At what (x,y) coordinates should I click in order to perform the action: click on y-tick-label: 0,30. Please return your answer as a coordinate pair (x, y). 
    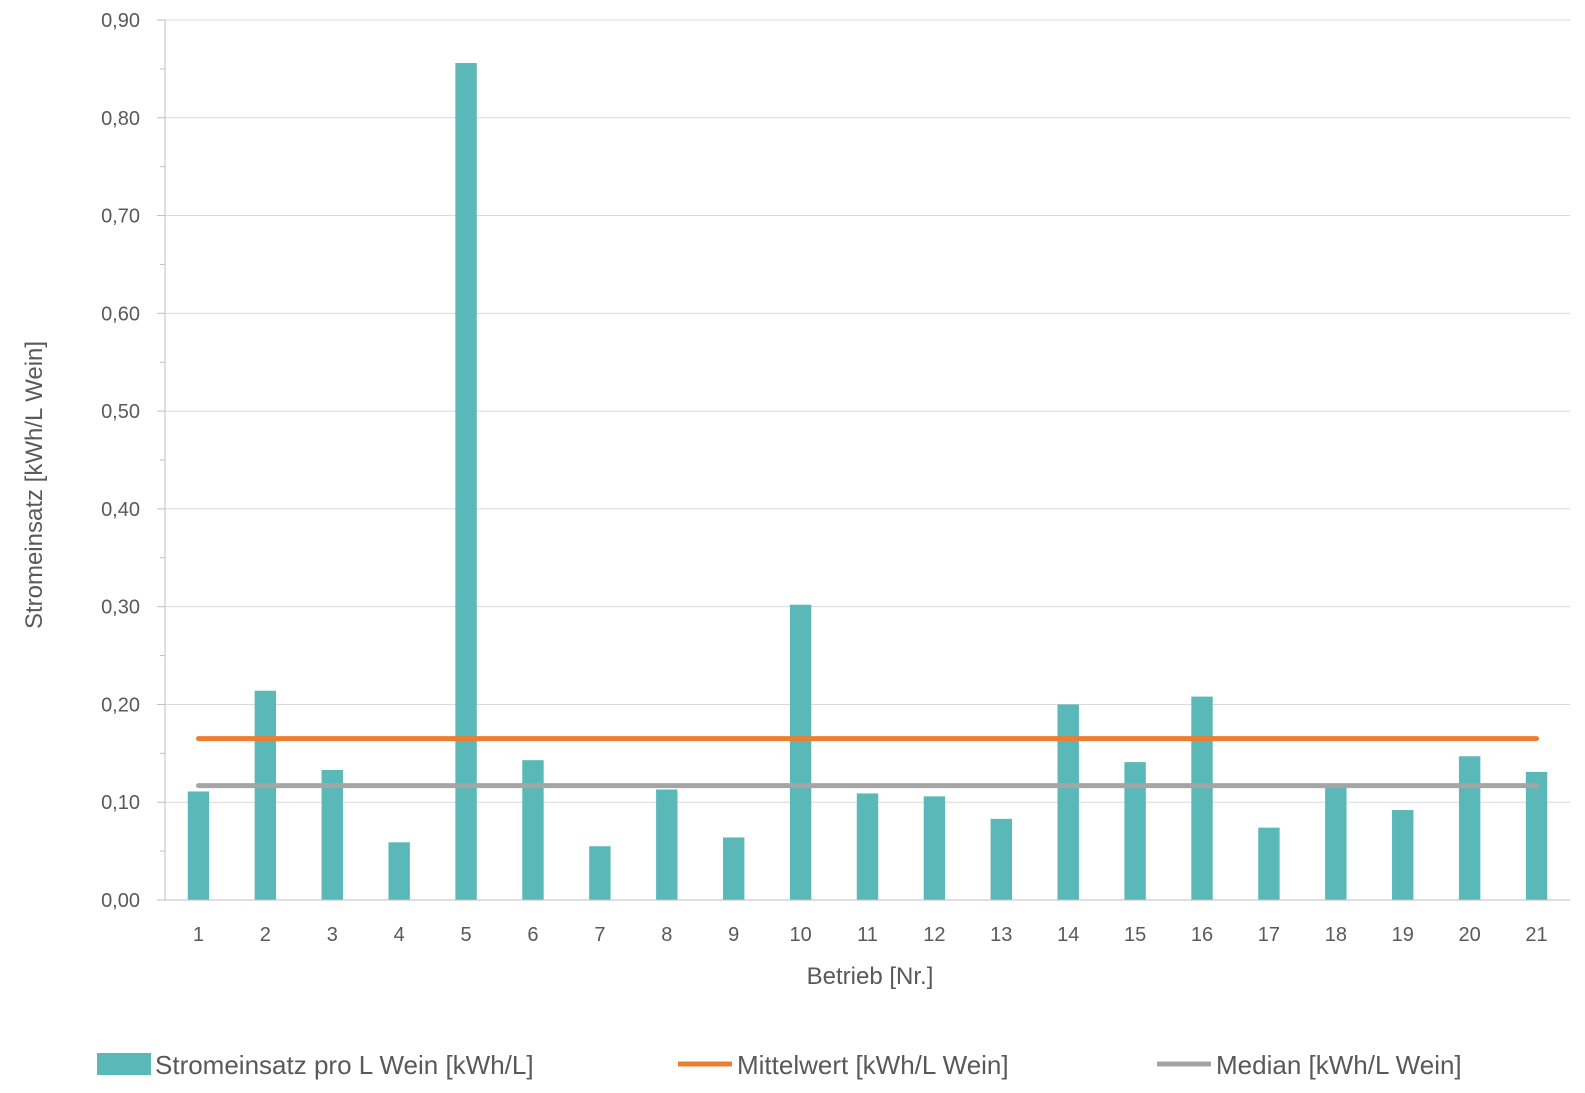
    Looking at the image, I should click on (120, 608).